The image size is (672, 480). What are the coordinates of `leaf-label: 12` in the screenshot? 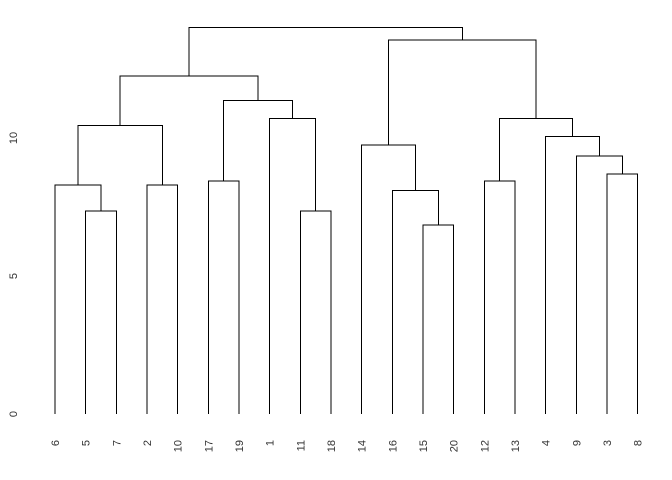 It's located at (485, 446).